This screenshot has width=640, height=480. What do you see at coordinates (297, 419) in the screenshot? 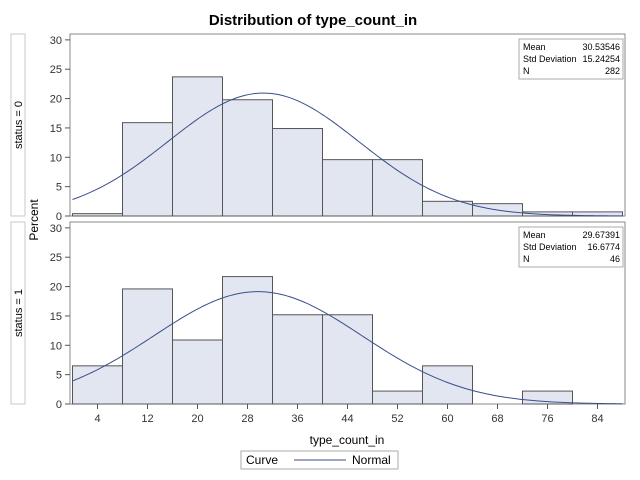
I see `x-tick-label: 36` at bounding box center [297, 419].